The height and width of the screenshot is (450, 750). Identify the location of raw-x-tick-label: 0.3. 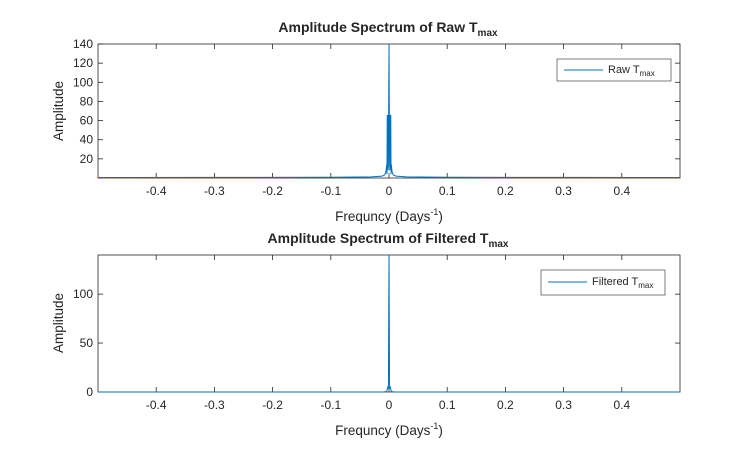
(563, 191).